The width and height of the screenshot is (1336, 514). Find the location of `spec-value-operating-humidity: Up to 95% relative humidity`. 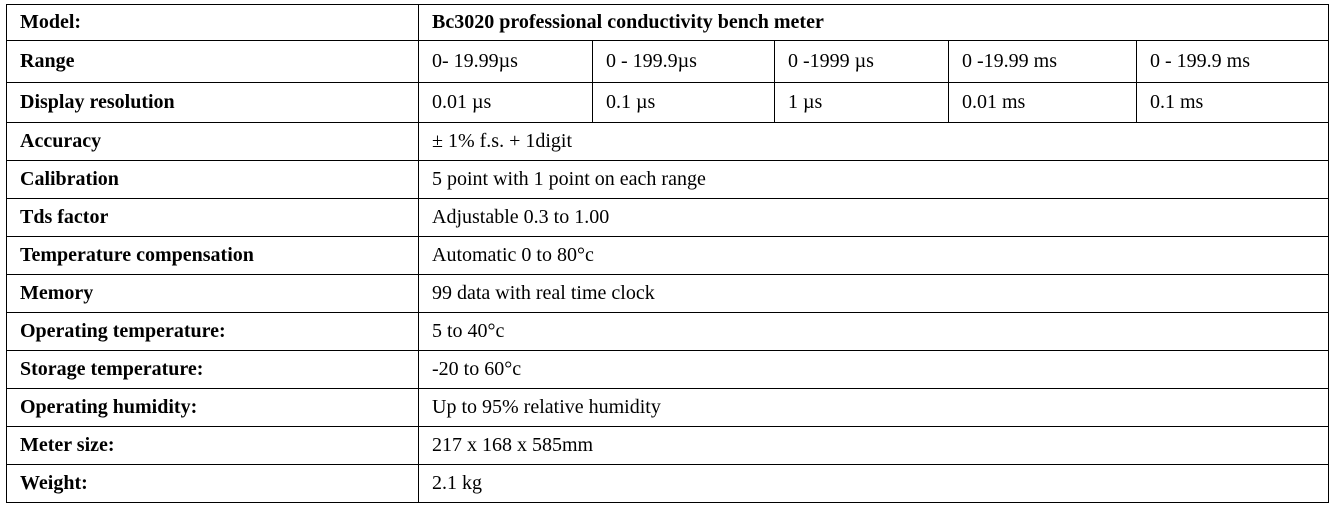

spec-value-operating-humidity: Up to 95% relative humidity is located at coordinates (873, 407).